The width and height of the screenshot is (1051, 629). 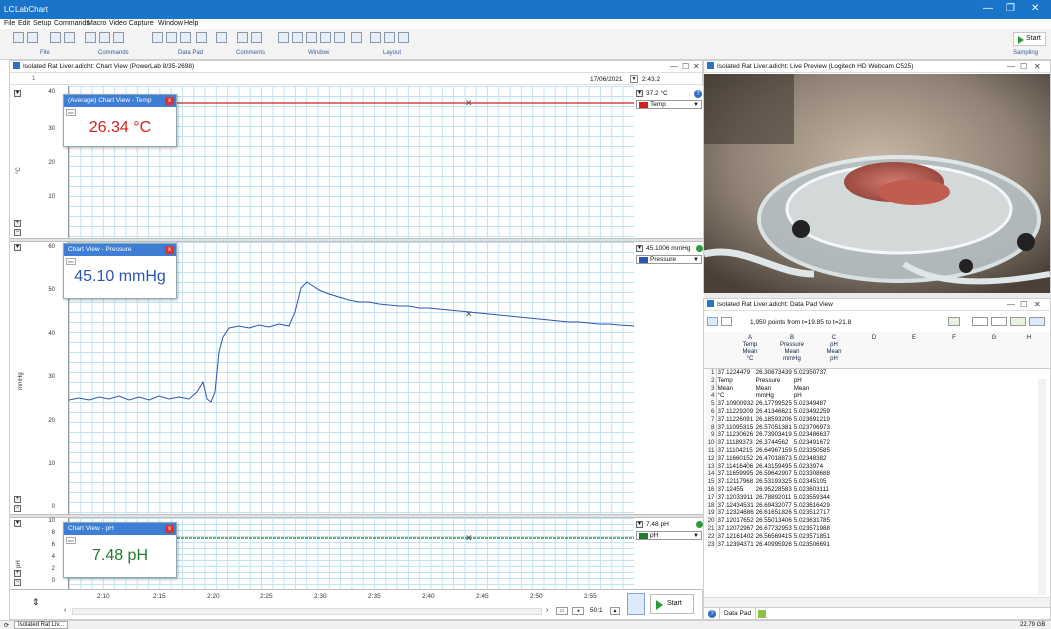 I want to click on table-cell: mmHg, so click(x=764, y=396).